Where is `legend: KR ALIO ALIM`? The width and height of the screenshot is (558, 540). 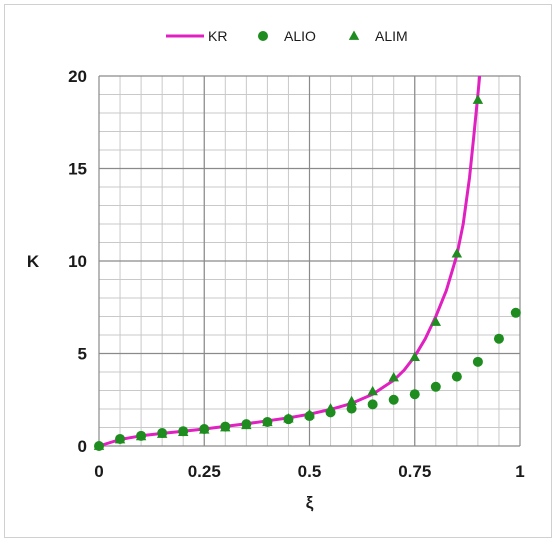 legend: KR ALIO ALIM is located at coordinates (287, 36).